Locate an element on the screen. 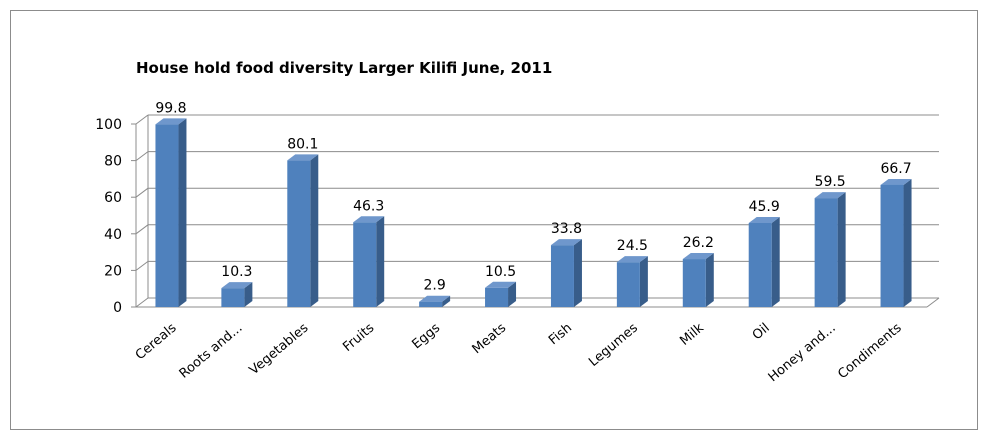 Image resolution: width=991 pixels, height=441 pixels. data-label: 33.8 is located at coordinates (566, 229).